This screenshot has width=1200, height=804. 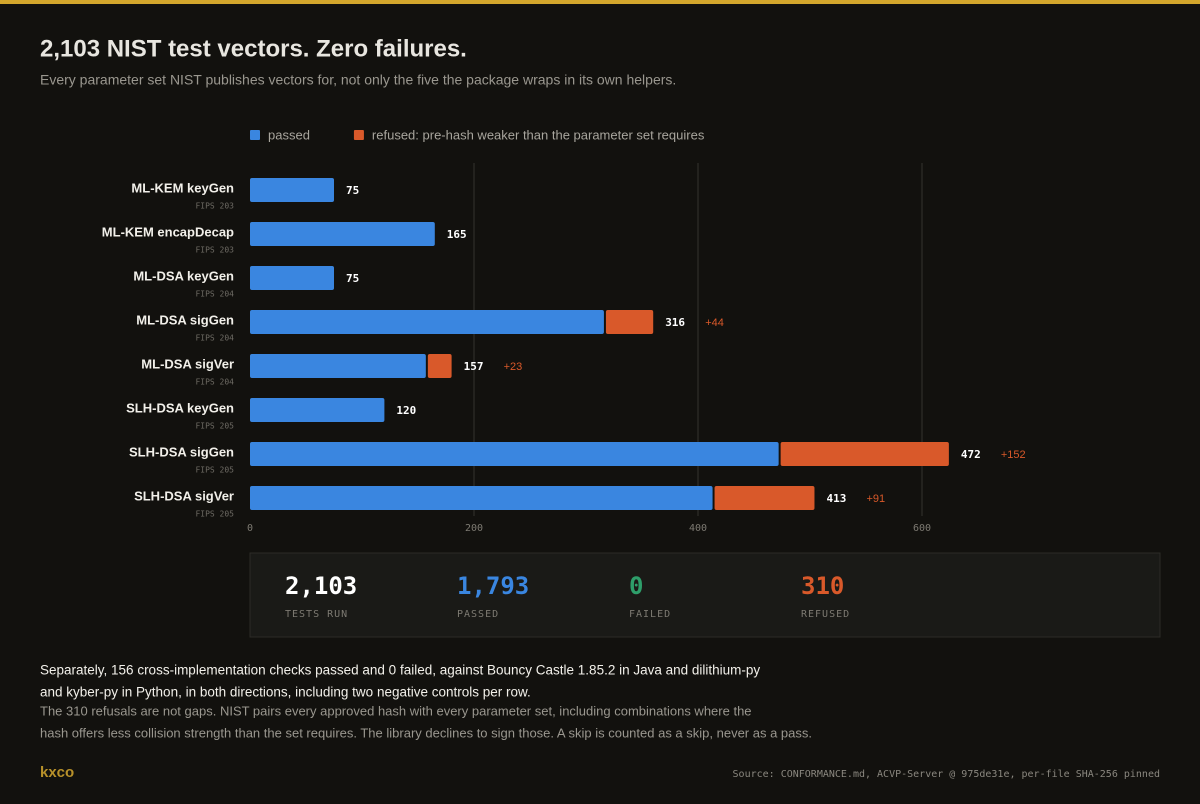 I want to click on stat-value: 2,103, so click(x=321, y=586).